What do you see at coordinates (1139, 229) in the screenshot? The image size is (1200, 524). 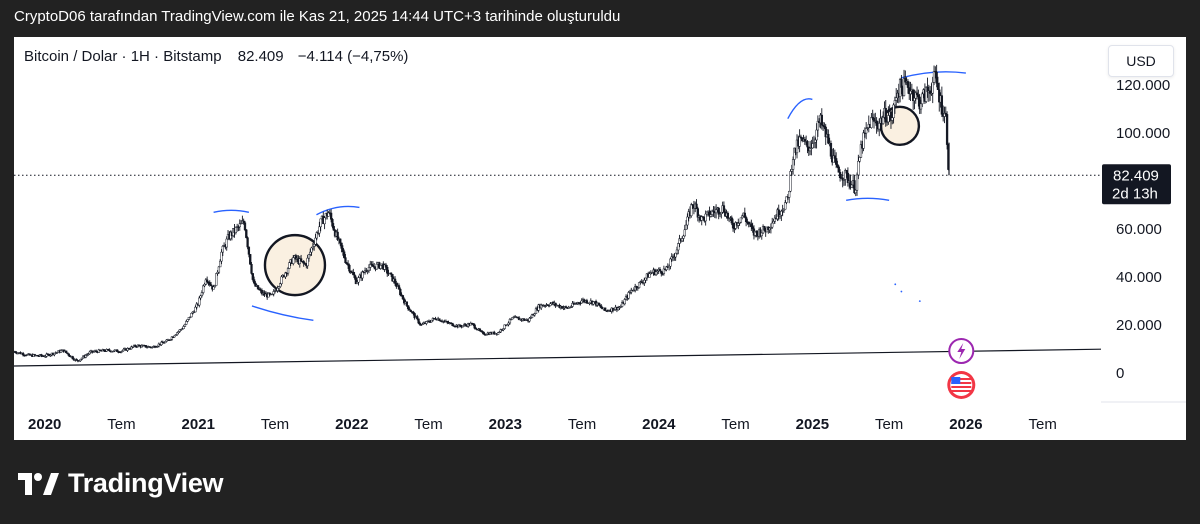 I see `y-tick-label: 60.000` at bounding box center [1139, 229].